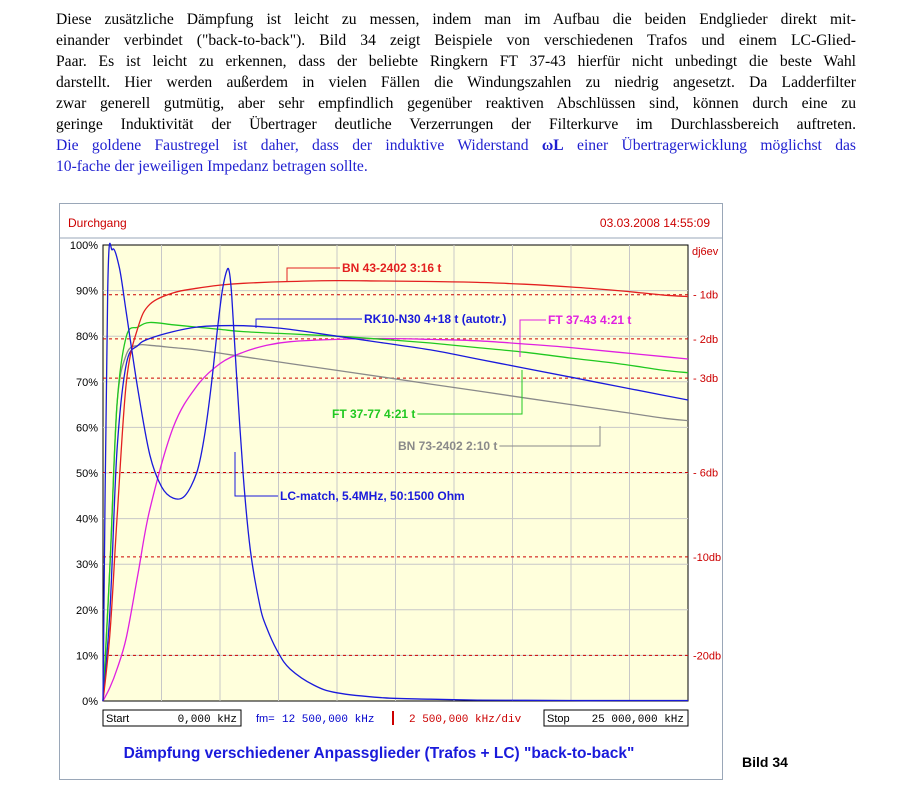  I want to click on header-left-label: Durchgang, so click(97, 223).